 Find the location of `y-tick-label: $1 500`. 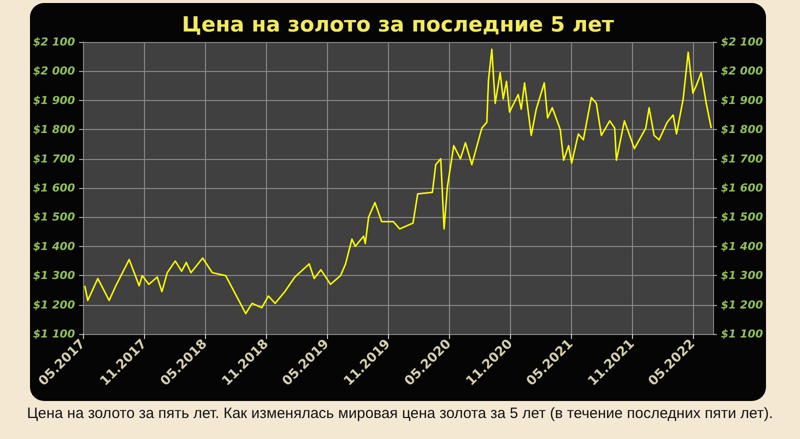

y-tick-label: $1 500 is located at coordinates (54, 217).